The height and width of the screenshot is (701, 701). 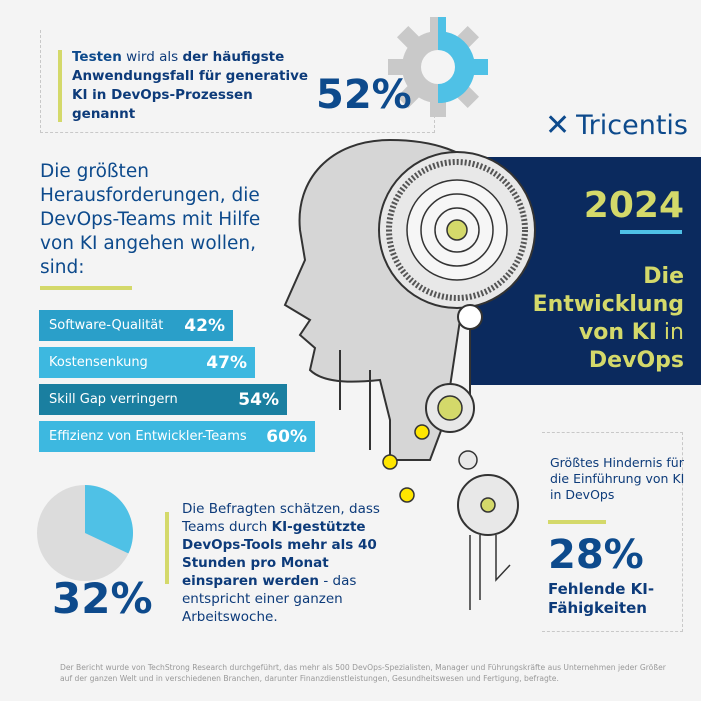 I want to click on intro-accent, so click(x=60, y=86).